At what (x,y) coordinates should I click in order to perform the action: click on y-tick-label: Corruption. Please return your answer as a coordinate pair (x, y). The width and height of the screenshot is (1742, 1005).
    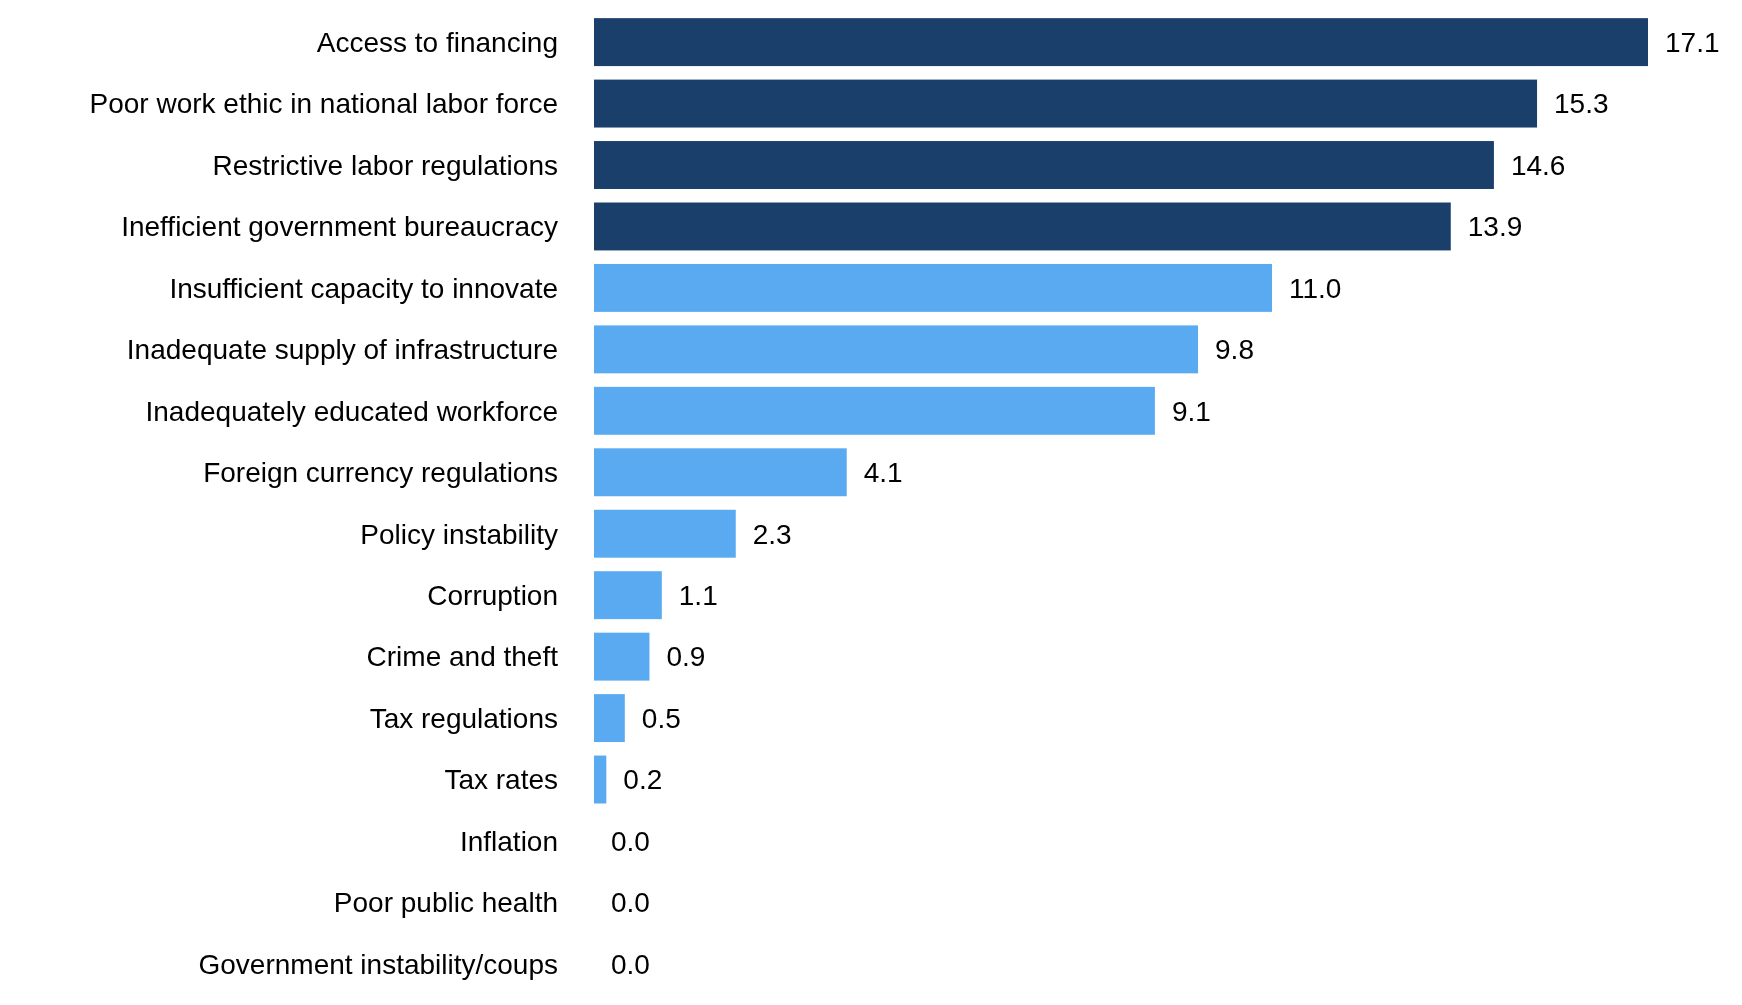
    Looking at the image, I should click on (492, 595).